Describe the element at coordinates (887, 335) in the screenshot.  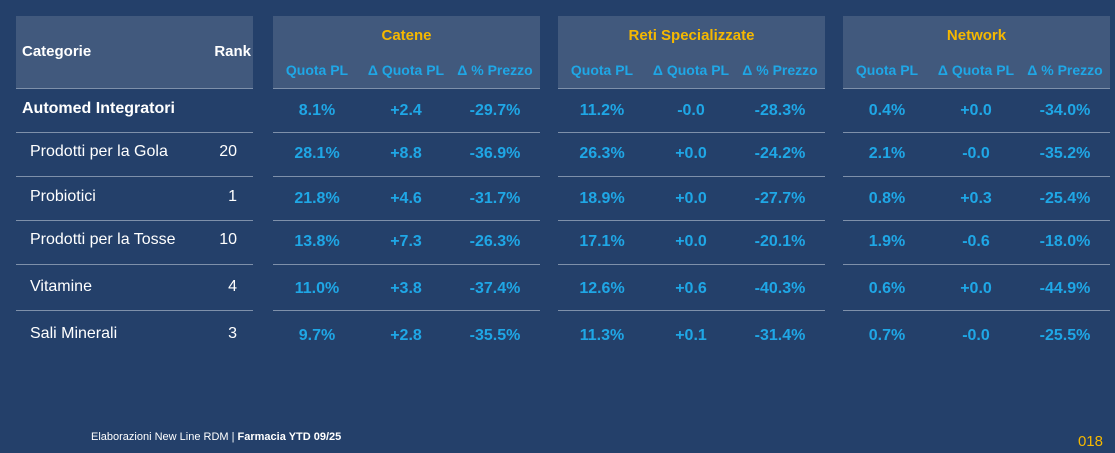
I see `table-cell: 0.7%` at that location.